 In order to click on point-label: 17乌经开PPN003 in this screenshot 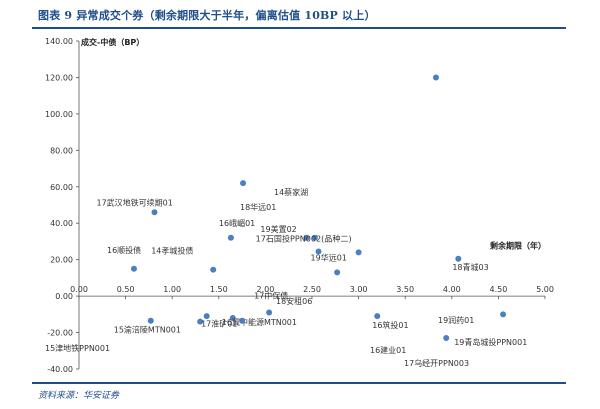, I will do `click(436, 363)`.